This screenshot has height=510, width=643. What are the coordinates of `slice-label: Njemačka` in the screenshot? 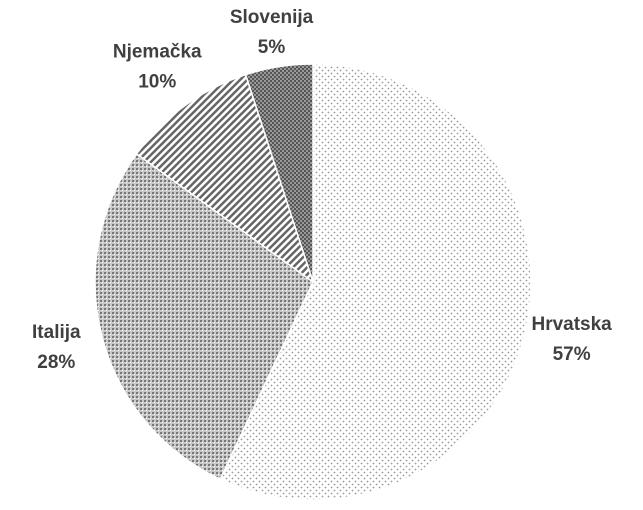 It's located at (157, 52).